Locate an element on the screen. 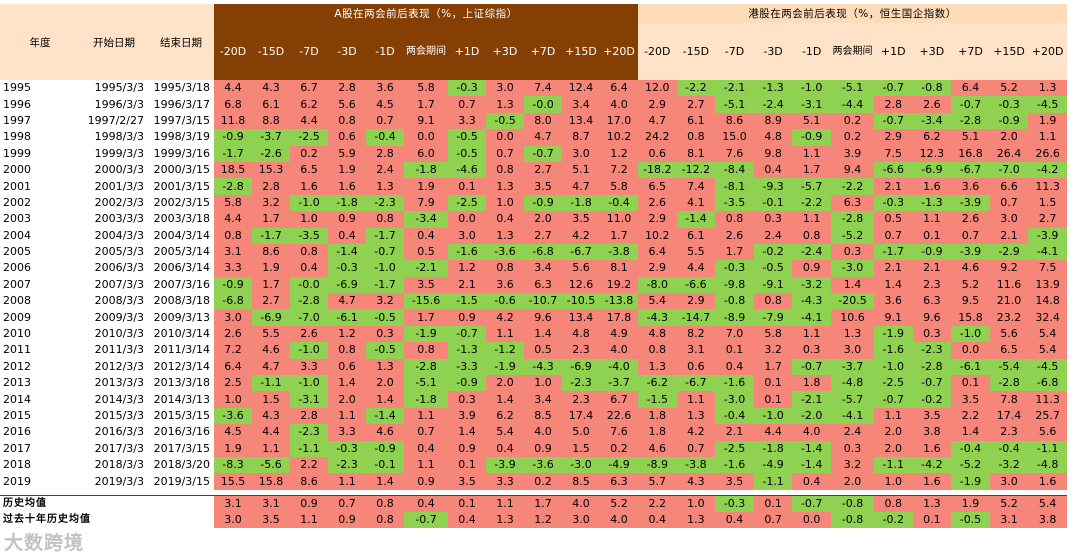 This screenshot has width=1080, height=556. cell-h-0: 2.9 is located at coordinates (657, 219).